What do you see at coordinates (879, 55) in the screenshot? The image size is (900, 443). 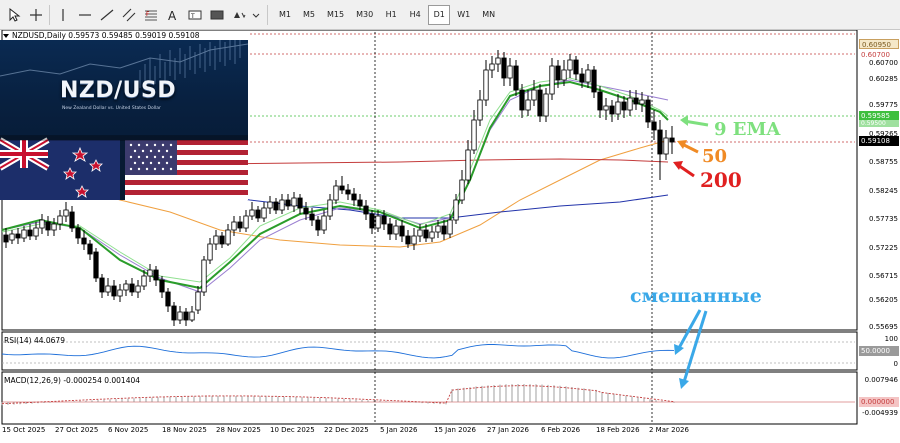 I see `price-tag-upper: 0.60700` at bounding box center [879, 55].